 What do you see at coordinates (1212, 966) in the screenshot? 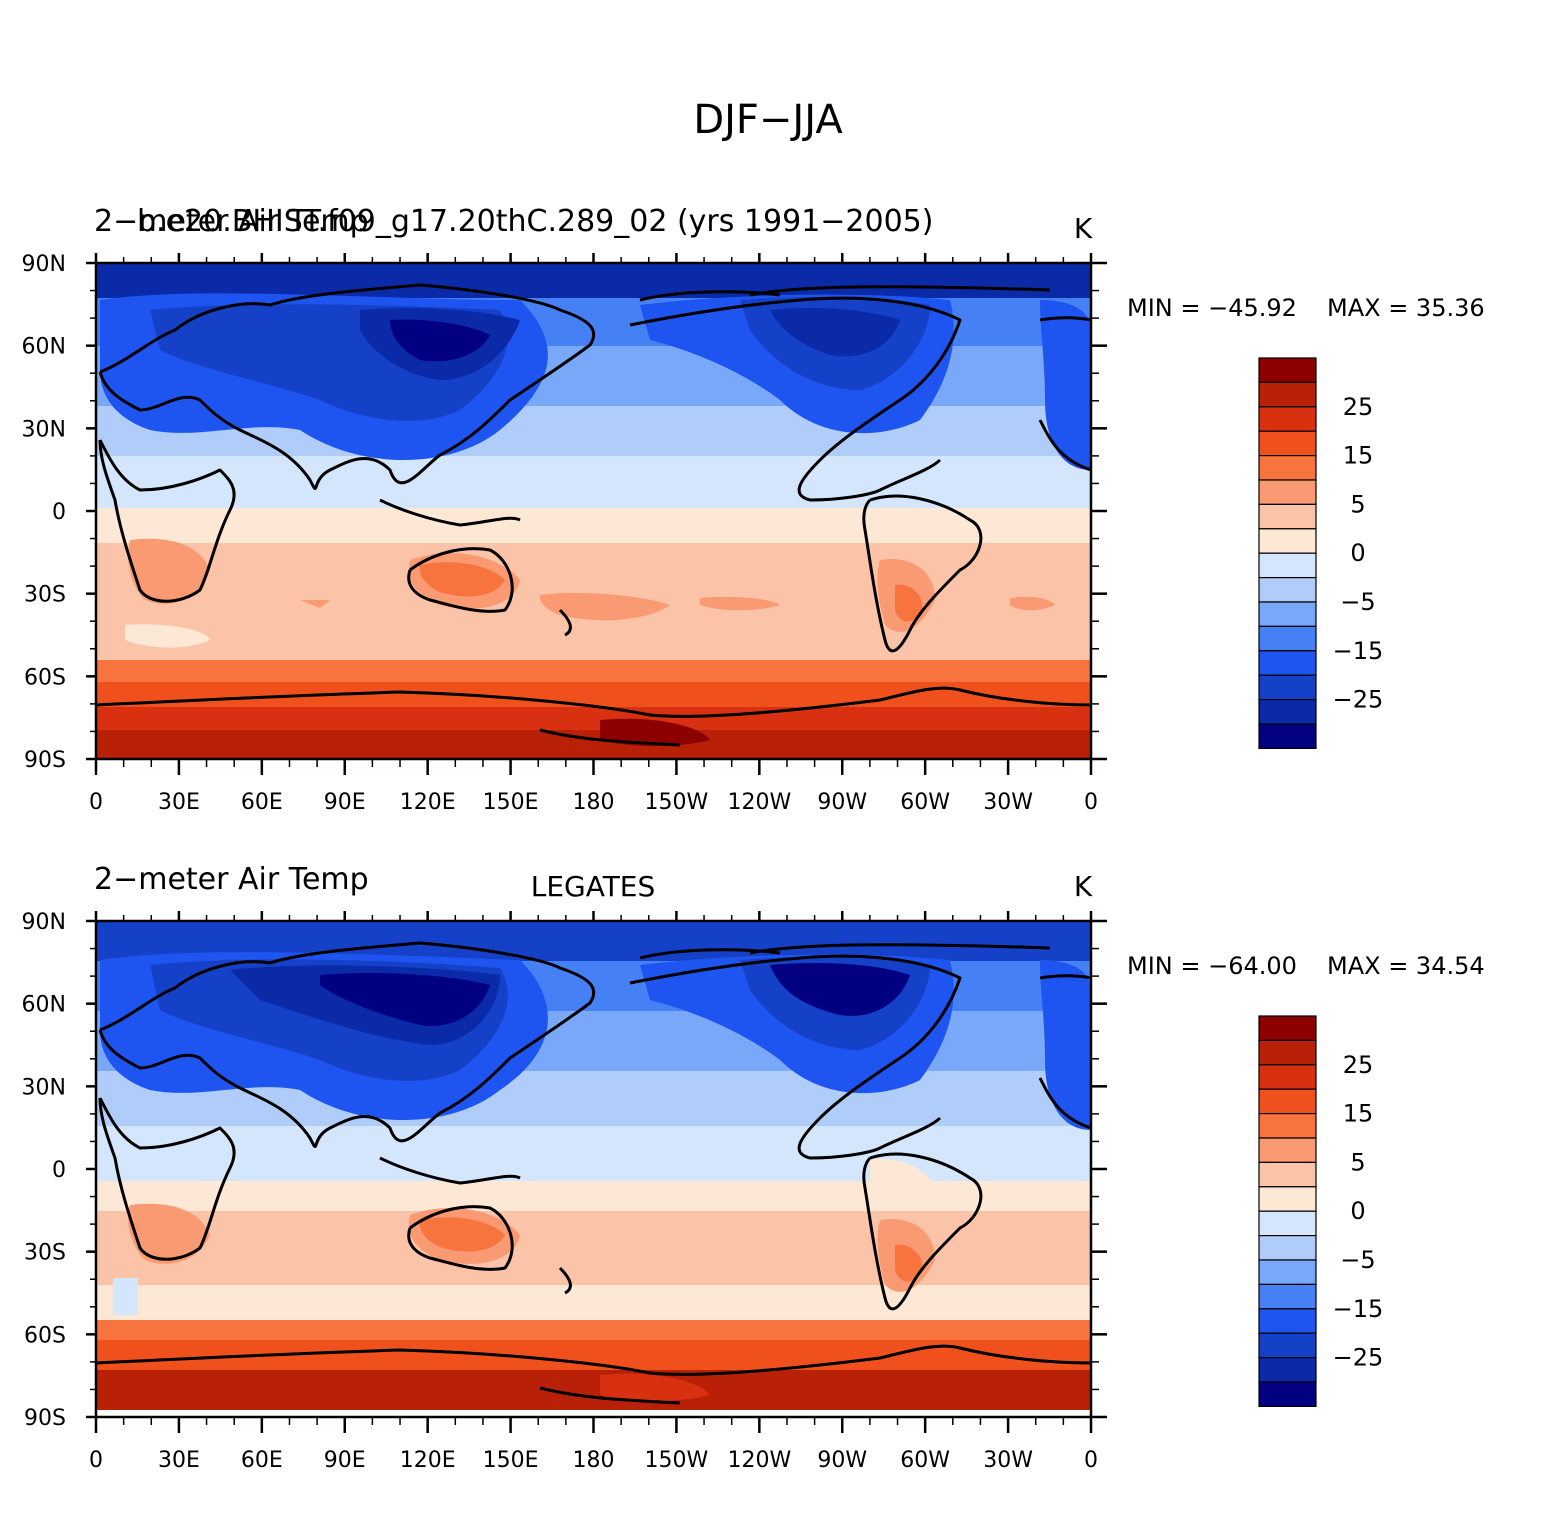
I see `min-label: MIN = −64.00` at bounding box center [1212, 966].